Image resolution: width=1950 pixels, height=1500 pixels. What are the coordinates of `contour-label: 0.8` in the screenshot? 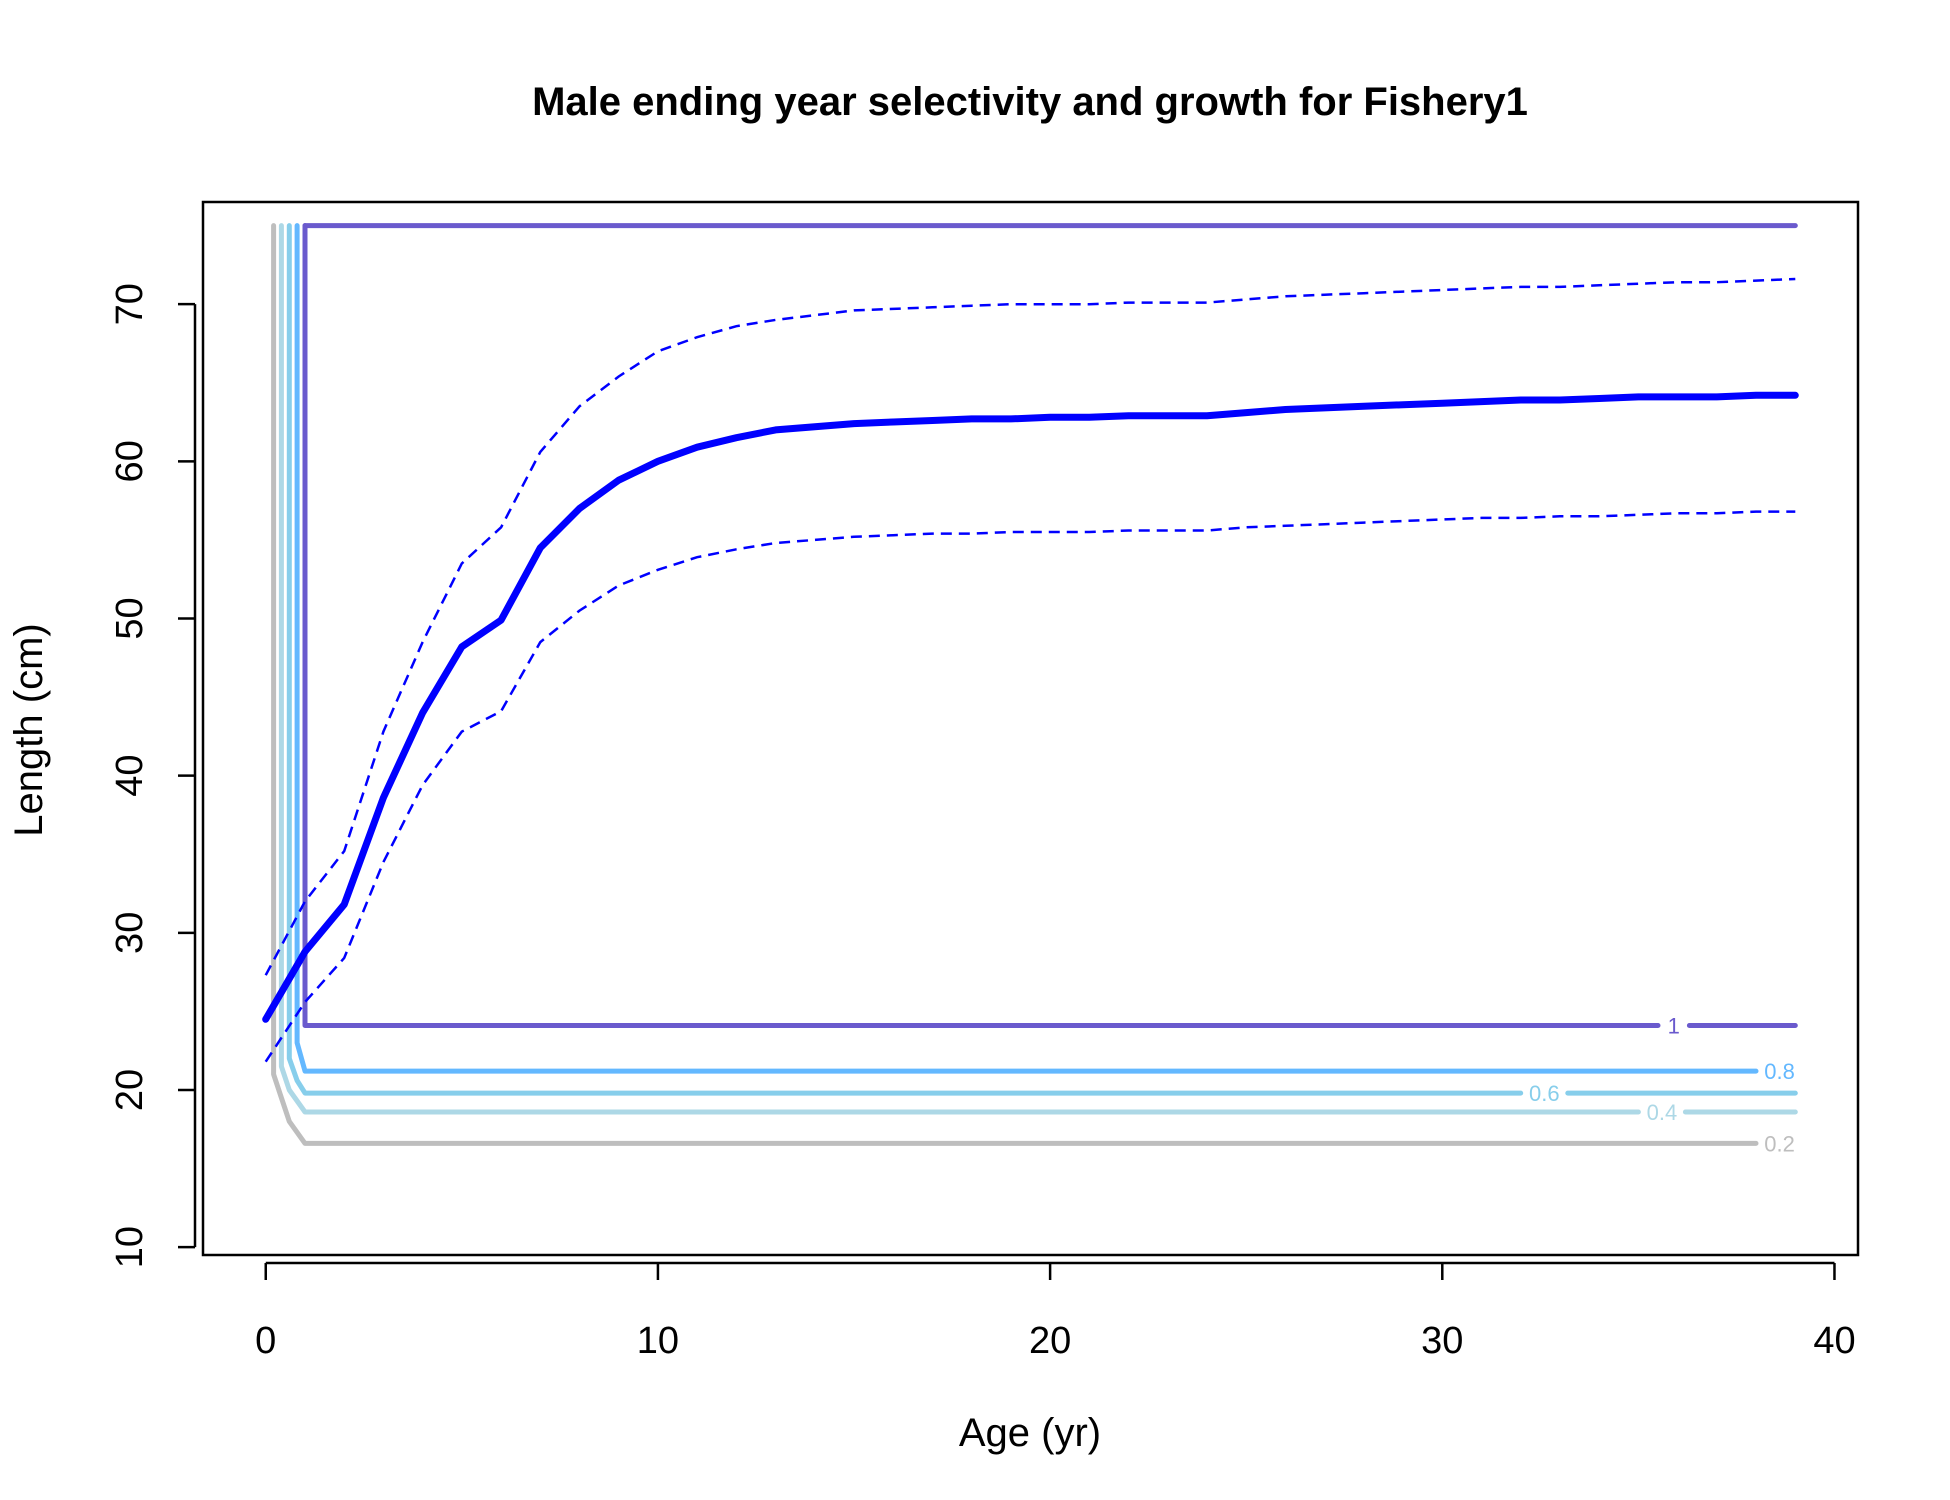 It's located at (1779, 1071).